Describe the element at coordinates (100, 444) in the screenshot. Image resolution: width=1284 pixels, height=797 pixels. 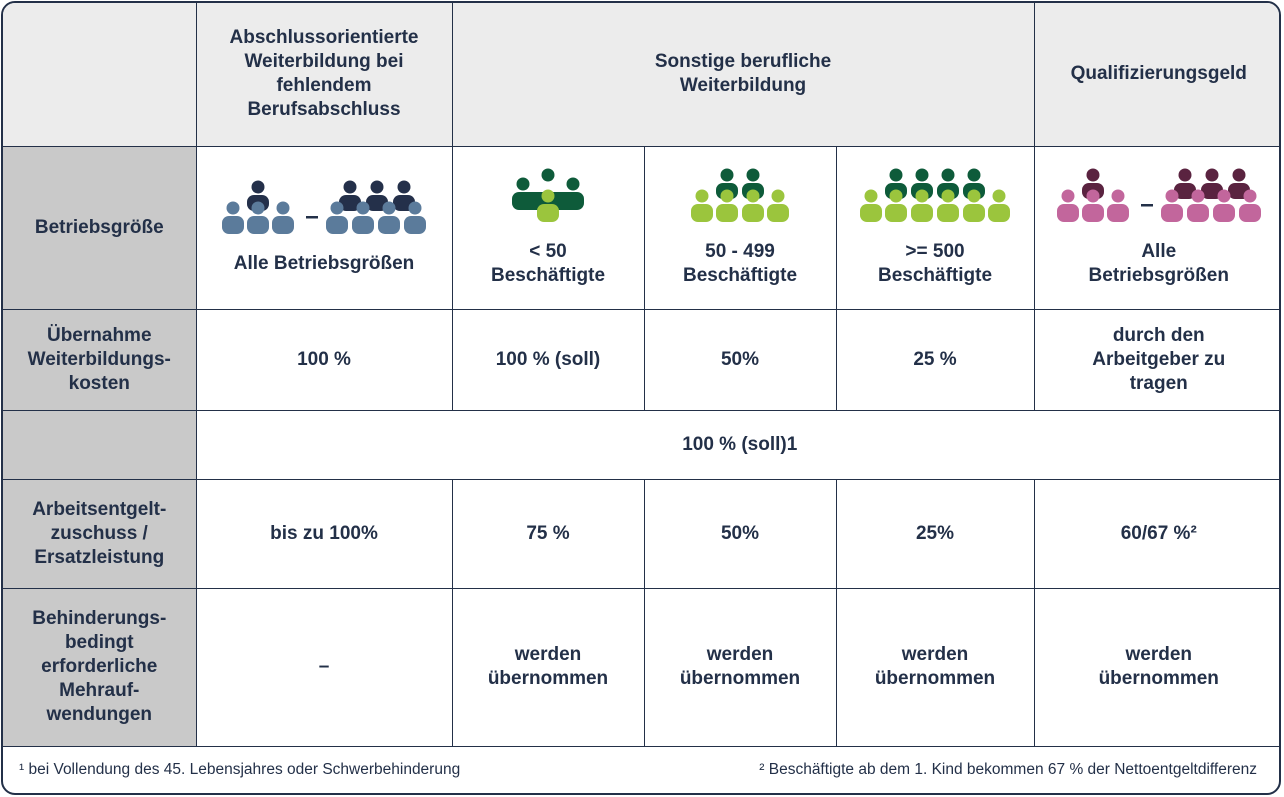
I see `row-label-empty` at that location.